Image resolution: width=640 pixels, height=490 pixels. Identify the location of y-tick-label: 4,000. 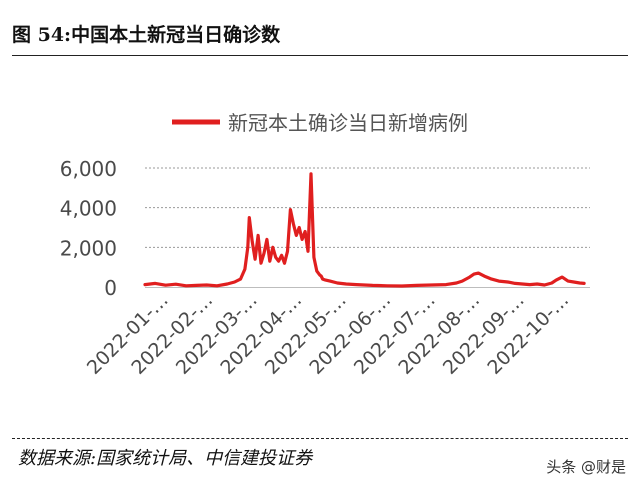
(88, 209).